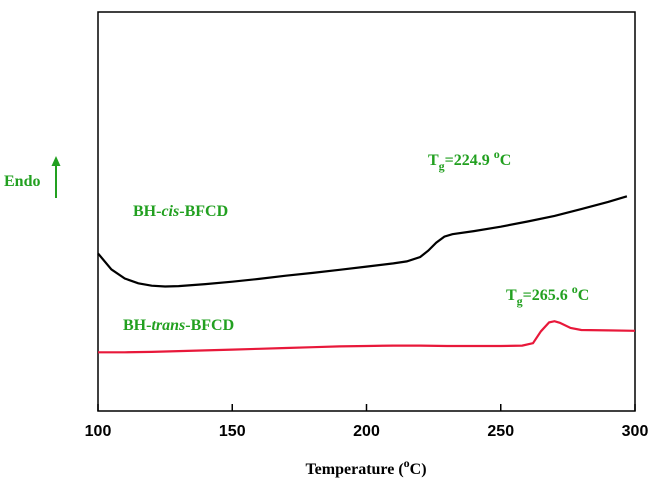  What do you see at coordinates (367, 422) in the screenshot?
I see `x-axis-ticks: 100 150 200 250 300` at bounding box center [367, 422].